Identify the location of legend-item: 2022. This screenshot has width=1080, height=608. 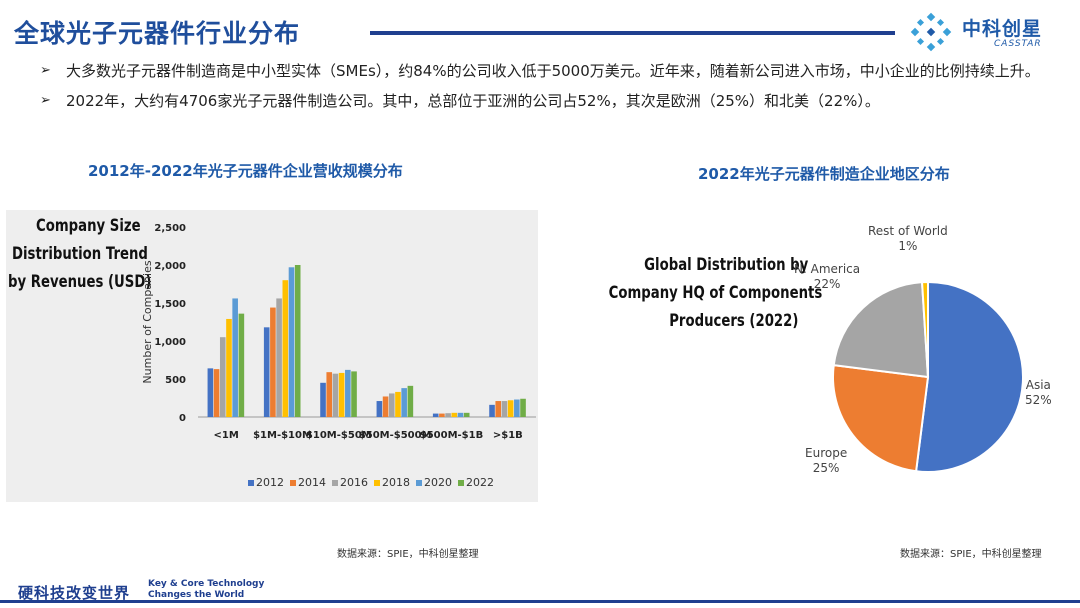
(476, 482).